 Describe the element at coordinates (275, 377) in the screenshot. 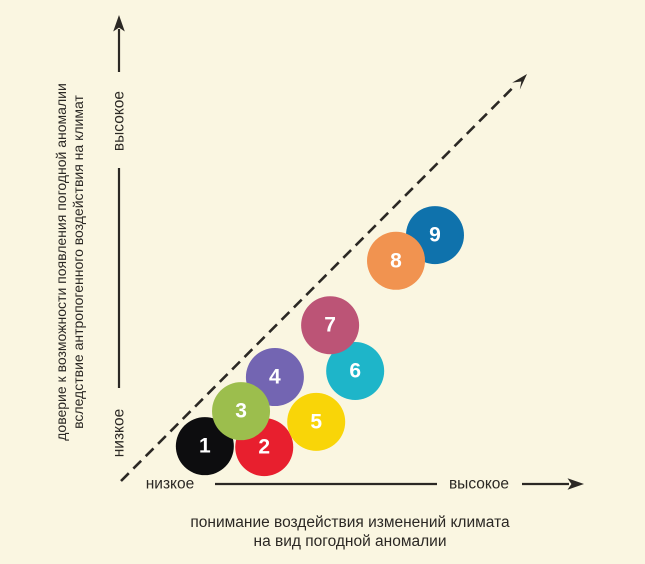

I see `bubble-number-4: 4` at that location.